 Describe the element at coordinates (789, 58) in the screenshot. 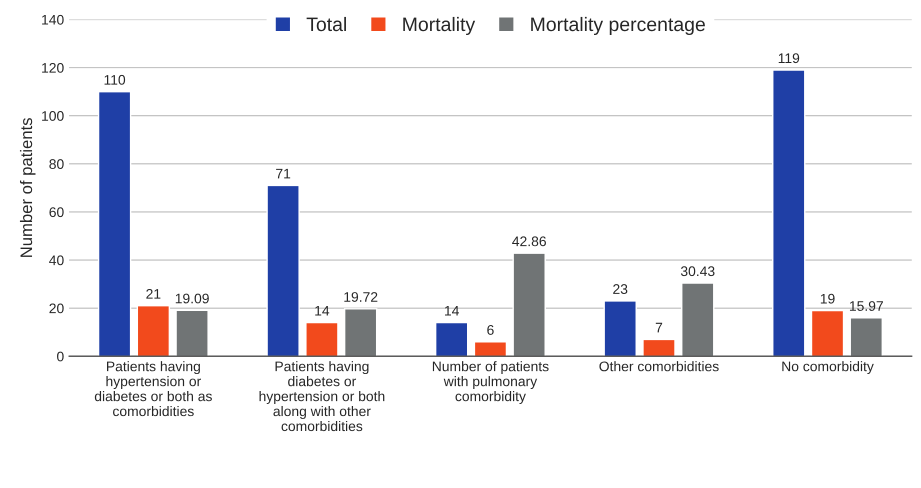

I see `data-label: 119` at that location.